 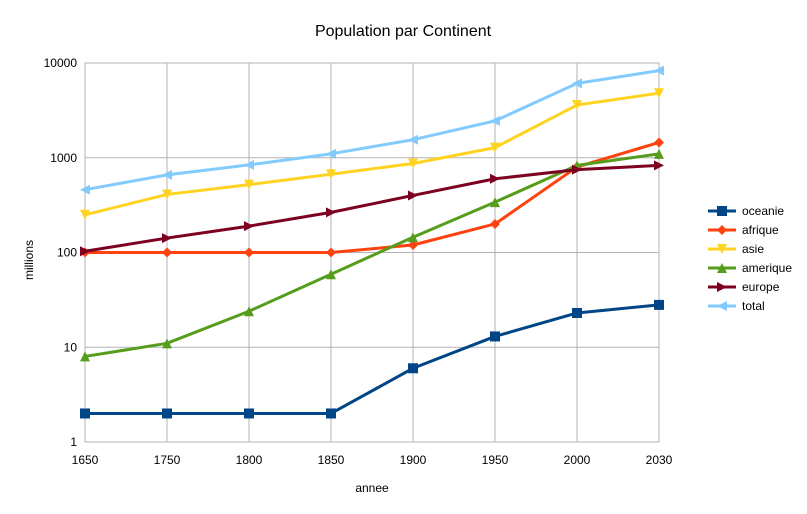 I want to click on legend-item-oceanie: oceanie, so click(x=746, y=211).